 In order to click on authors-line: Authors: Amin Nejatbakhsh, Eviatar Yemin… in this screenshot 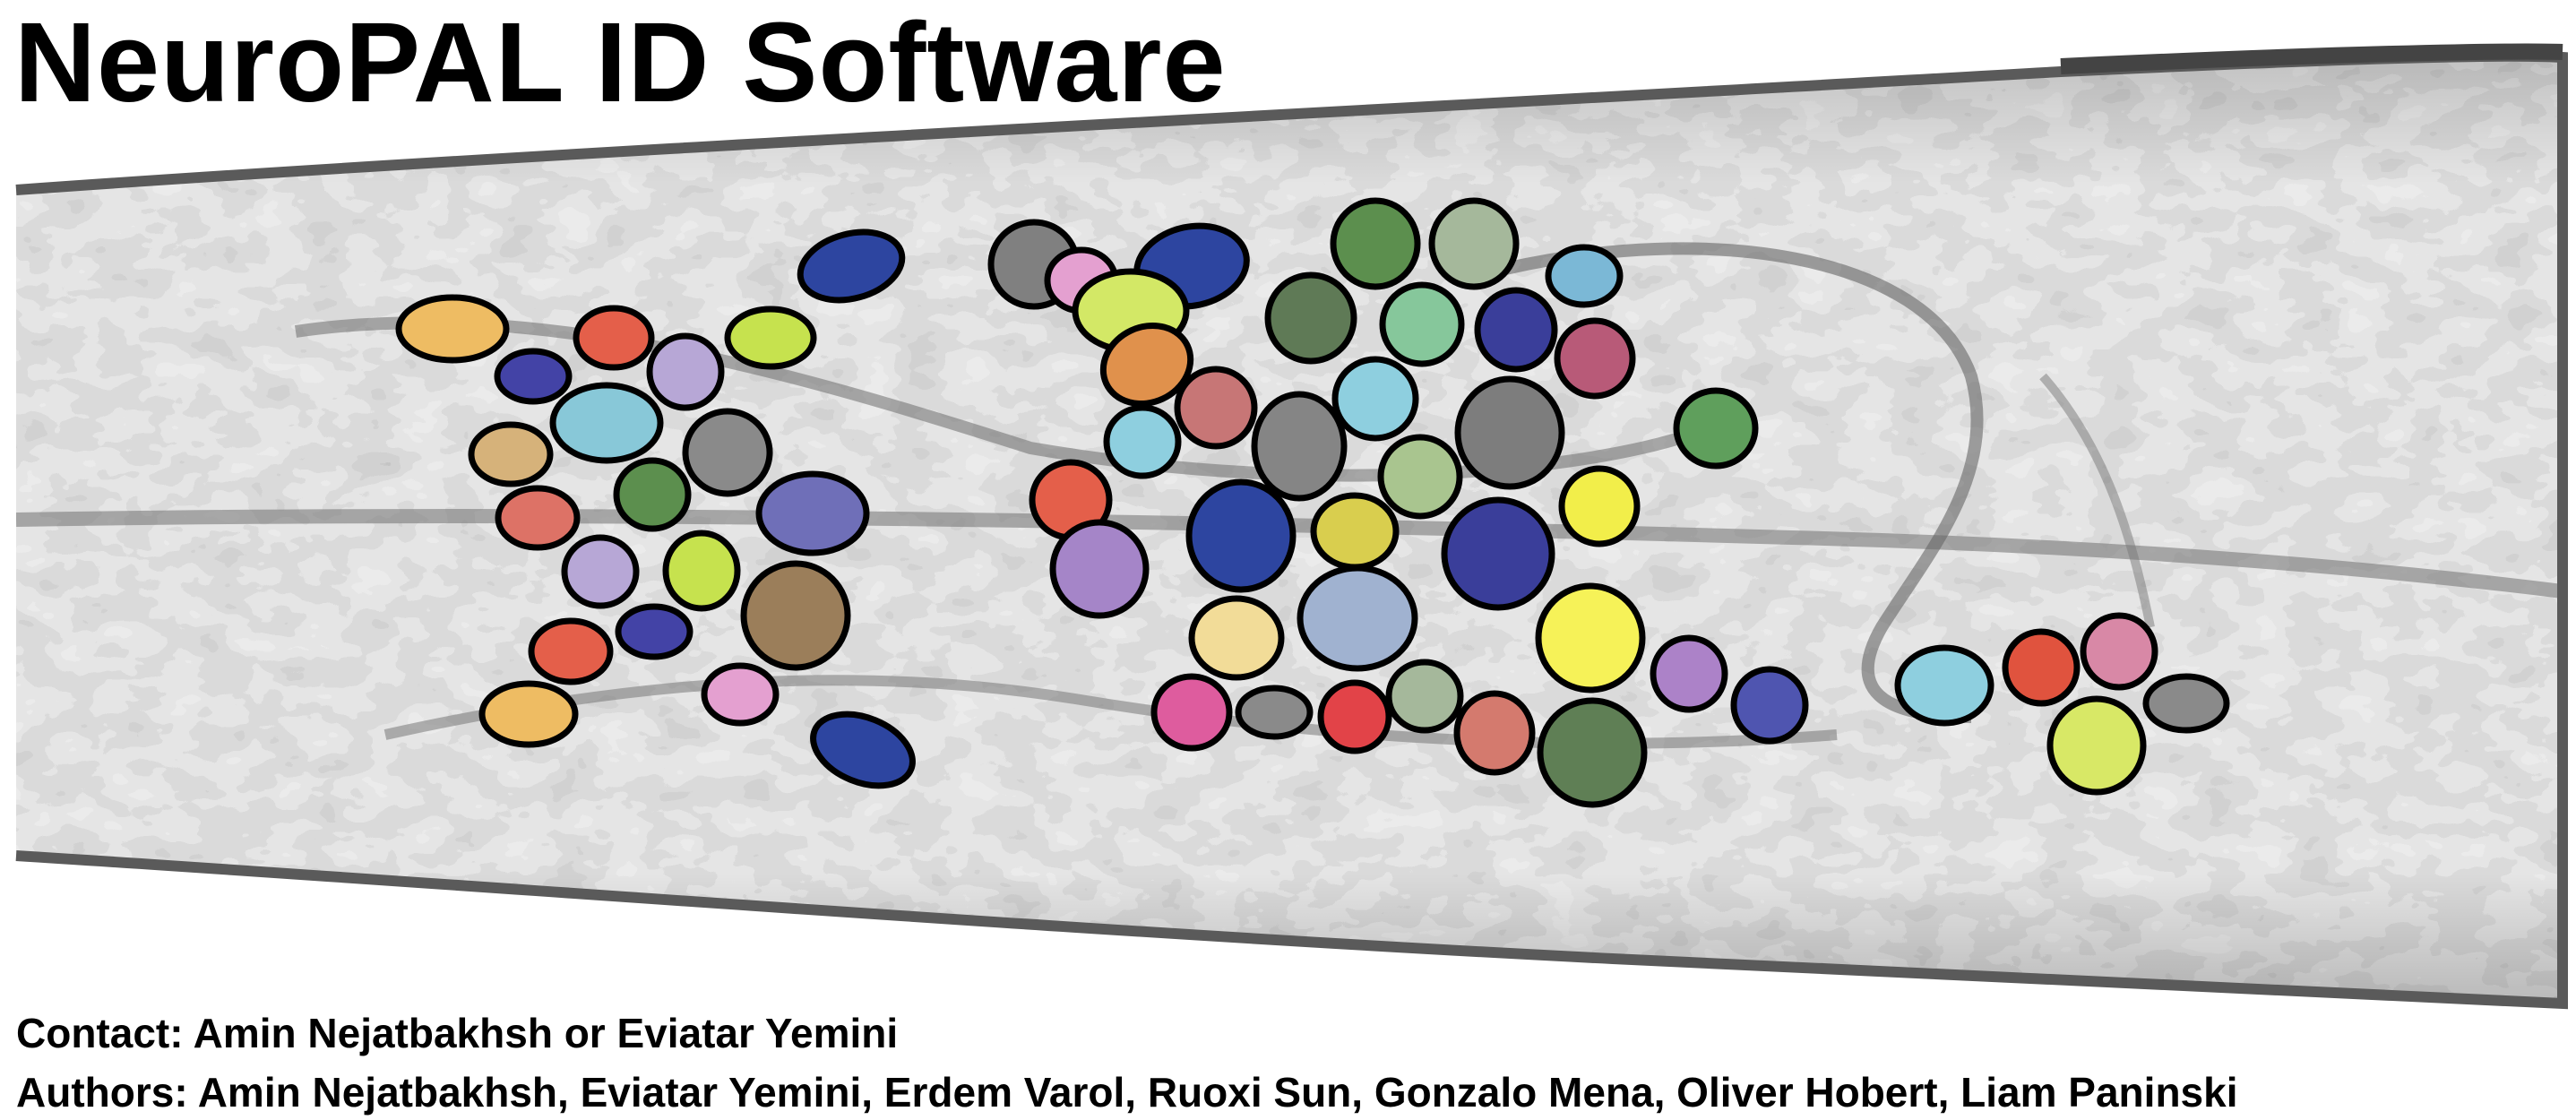, I will do `click(1127, 1092)`.